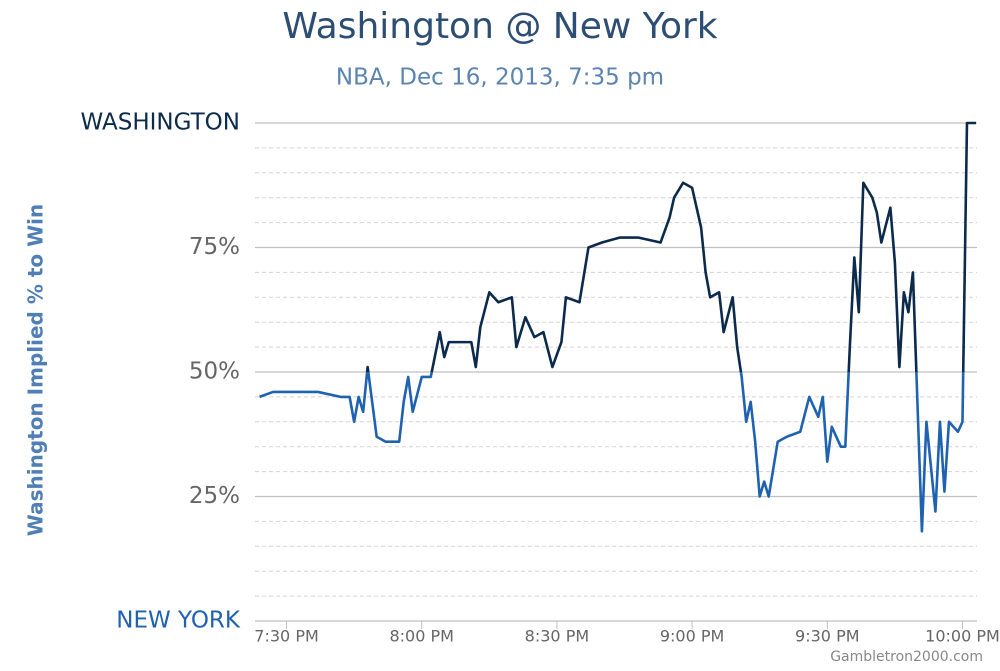  What do you see at coordinates (557, 636) in the screenshot?
I see `x-tick-label: 8:30 PM` at bounding box center [557, 636].